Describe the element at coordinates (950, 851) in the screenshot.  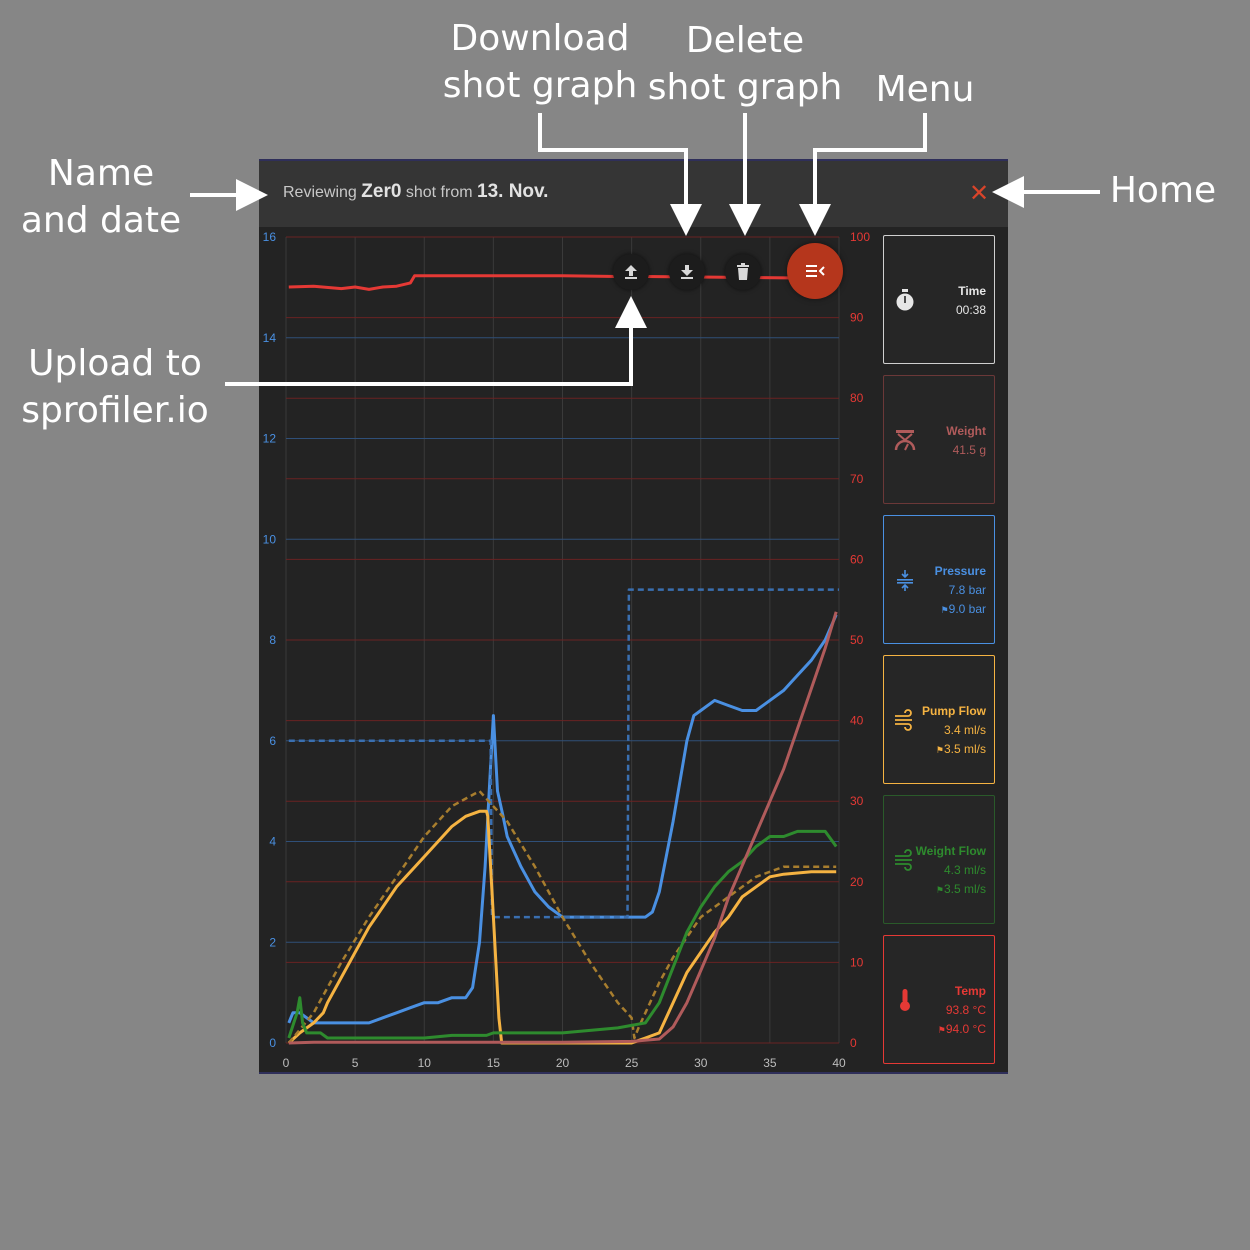
I see `weight-flow-label: Weight Flow` at that location.